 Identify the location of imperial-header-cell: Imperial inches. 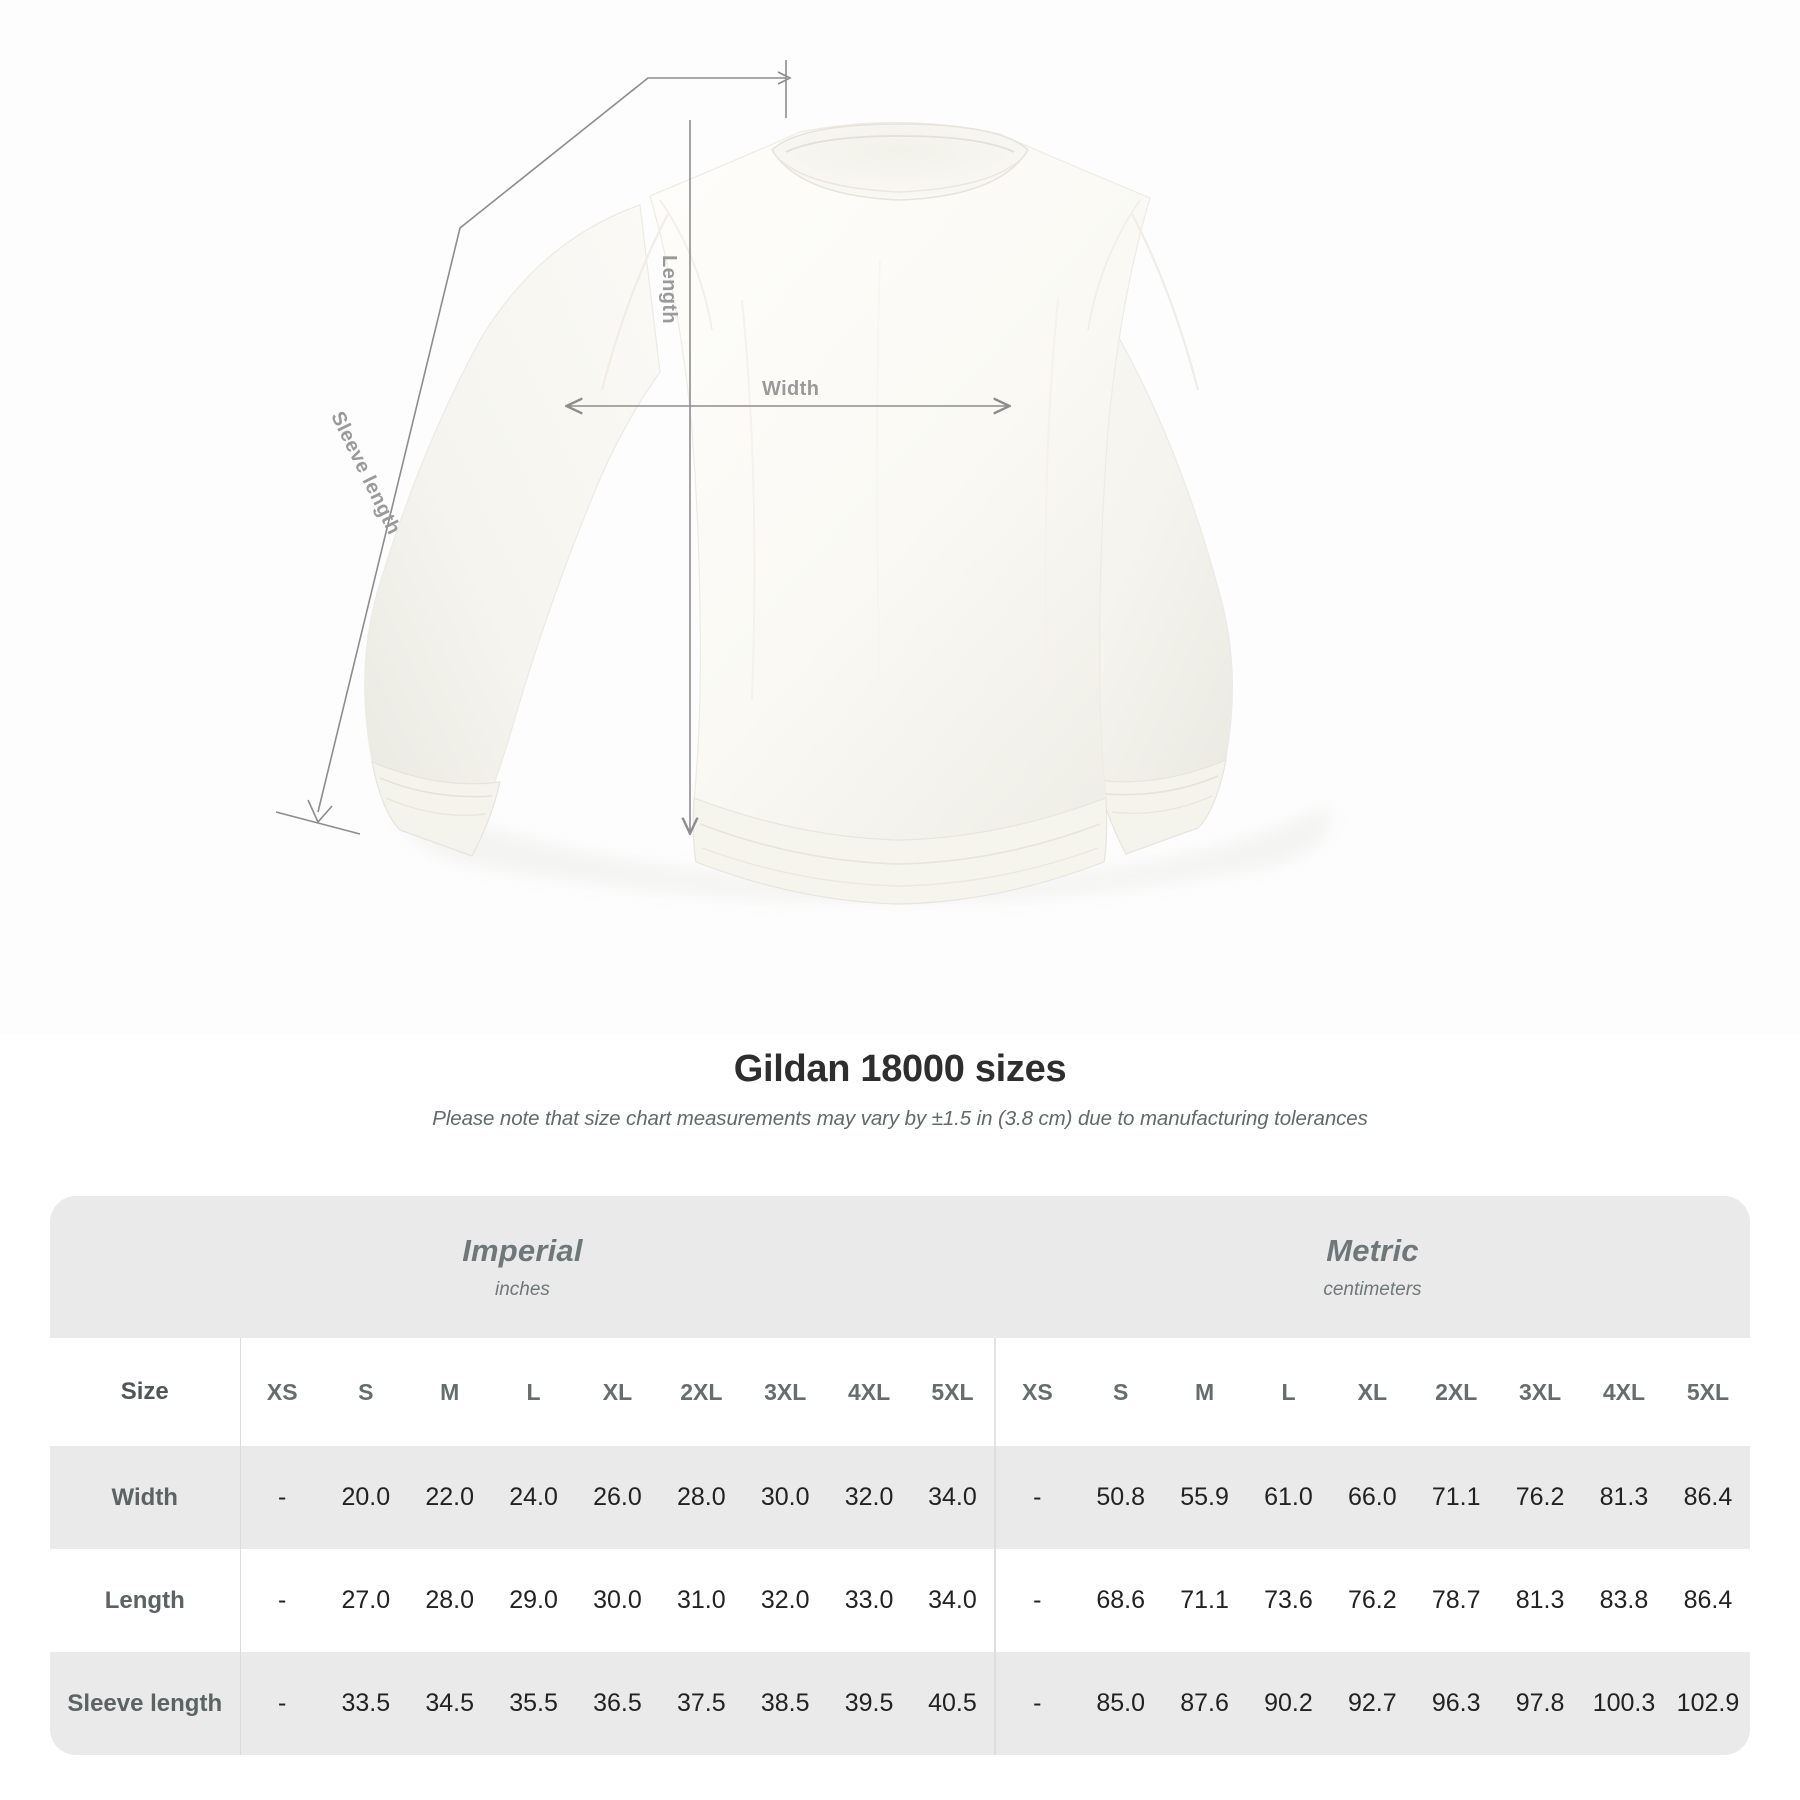
(522, 1267).